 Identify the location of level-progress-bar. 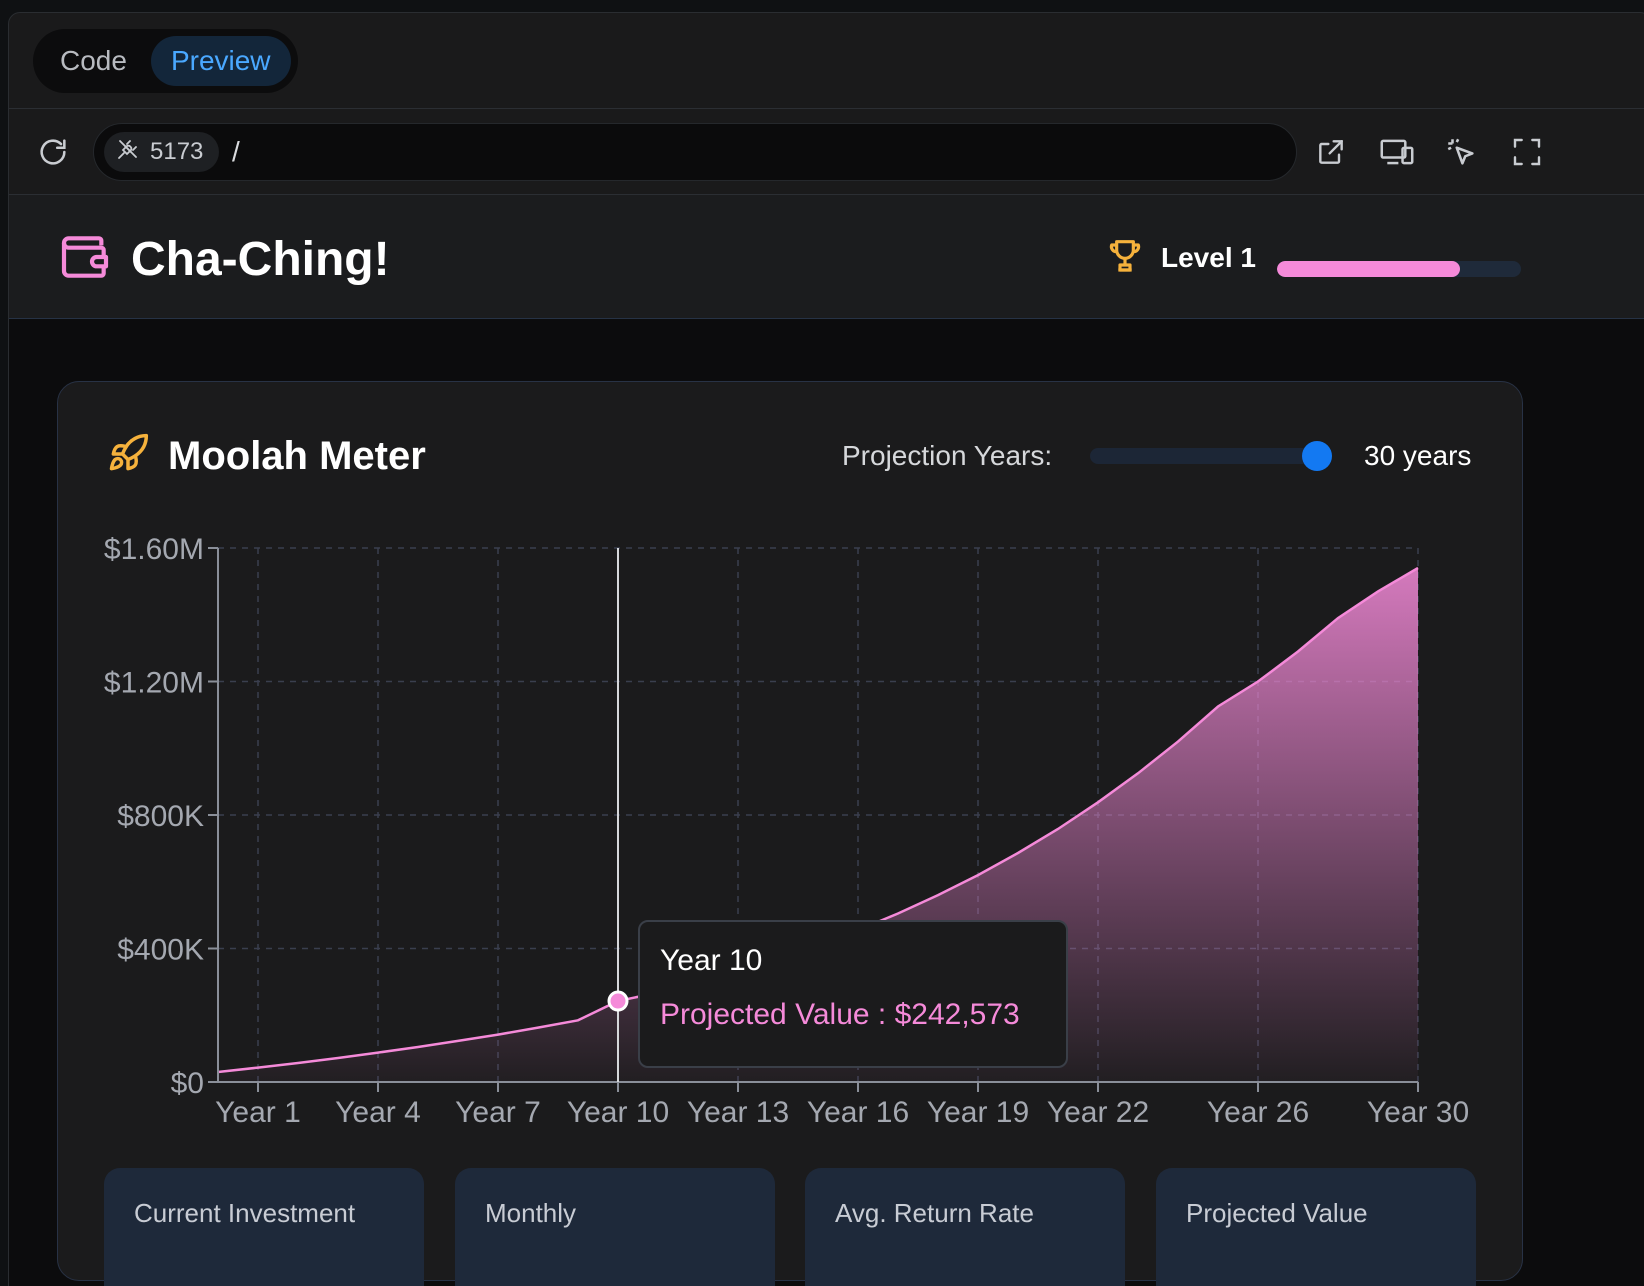
(1399, 269).